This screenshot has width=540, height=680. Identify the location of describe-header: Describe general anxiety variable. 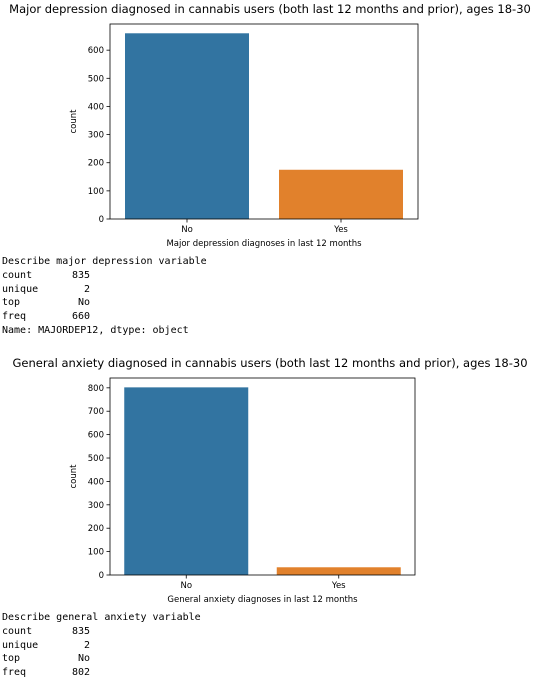
(101, 617).